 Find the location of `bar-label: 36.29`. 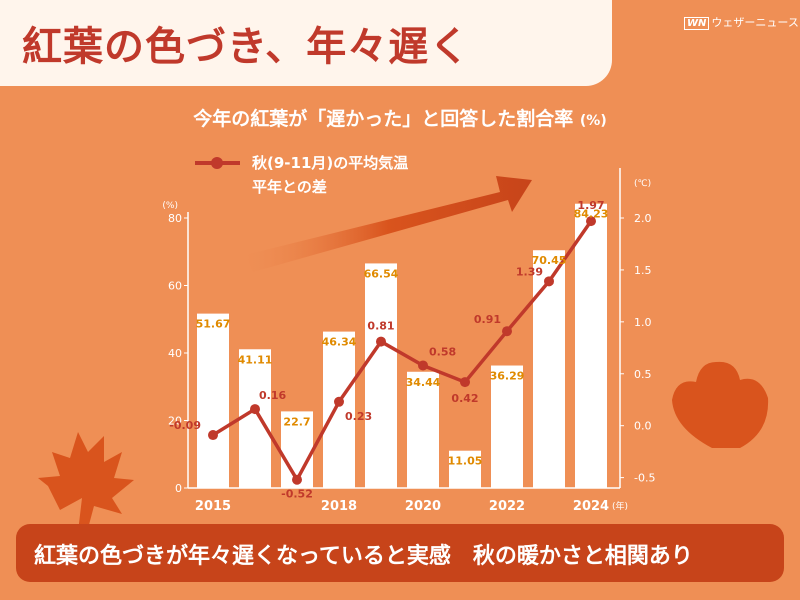

bar-label: 36.29 is located at coordinates (507, 376).